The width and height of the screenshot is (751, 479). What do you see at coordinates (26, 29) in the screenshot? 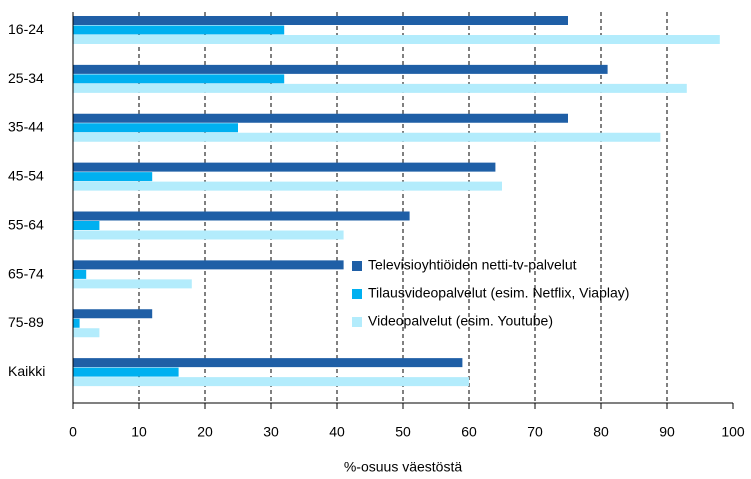
I see `y-tick-label: 16-24` at bounding box center [26, 29].